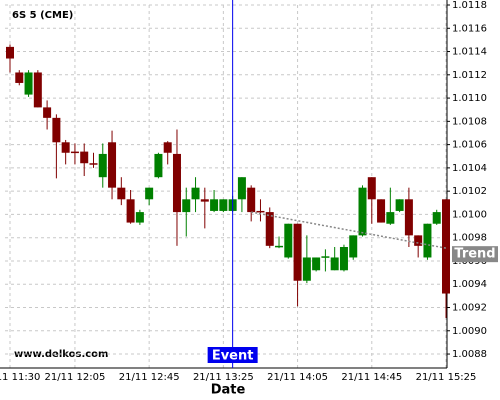  What do you see at coordinates (371, 377) in the screenshot?
I see `x-tick-label: 21/11 14:45` at bounding box center [371, 377].